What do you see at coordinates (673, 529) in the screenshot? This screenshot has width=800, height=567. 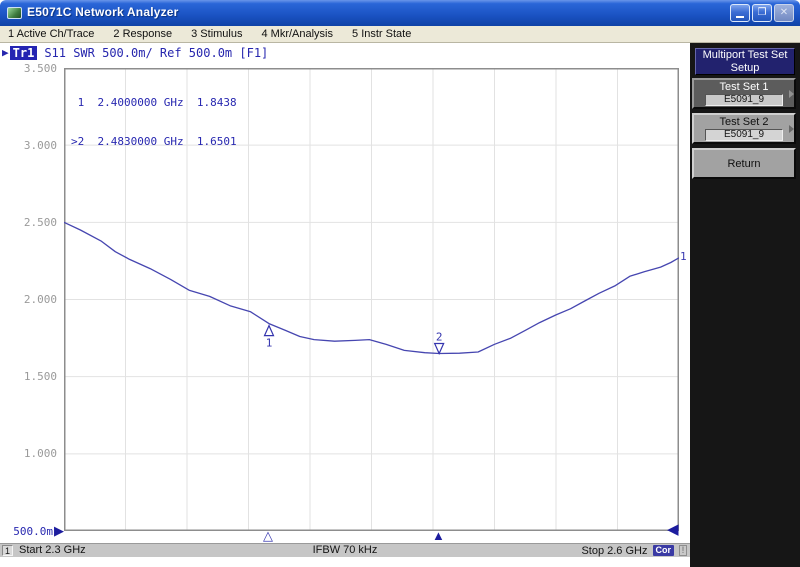 I see `reference-pointer-right-icon: ◀` at bounding box center [673, 529].